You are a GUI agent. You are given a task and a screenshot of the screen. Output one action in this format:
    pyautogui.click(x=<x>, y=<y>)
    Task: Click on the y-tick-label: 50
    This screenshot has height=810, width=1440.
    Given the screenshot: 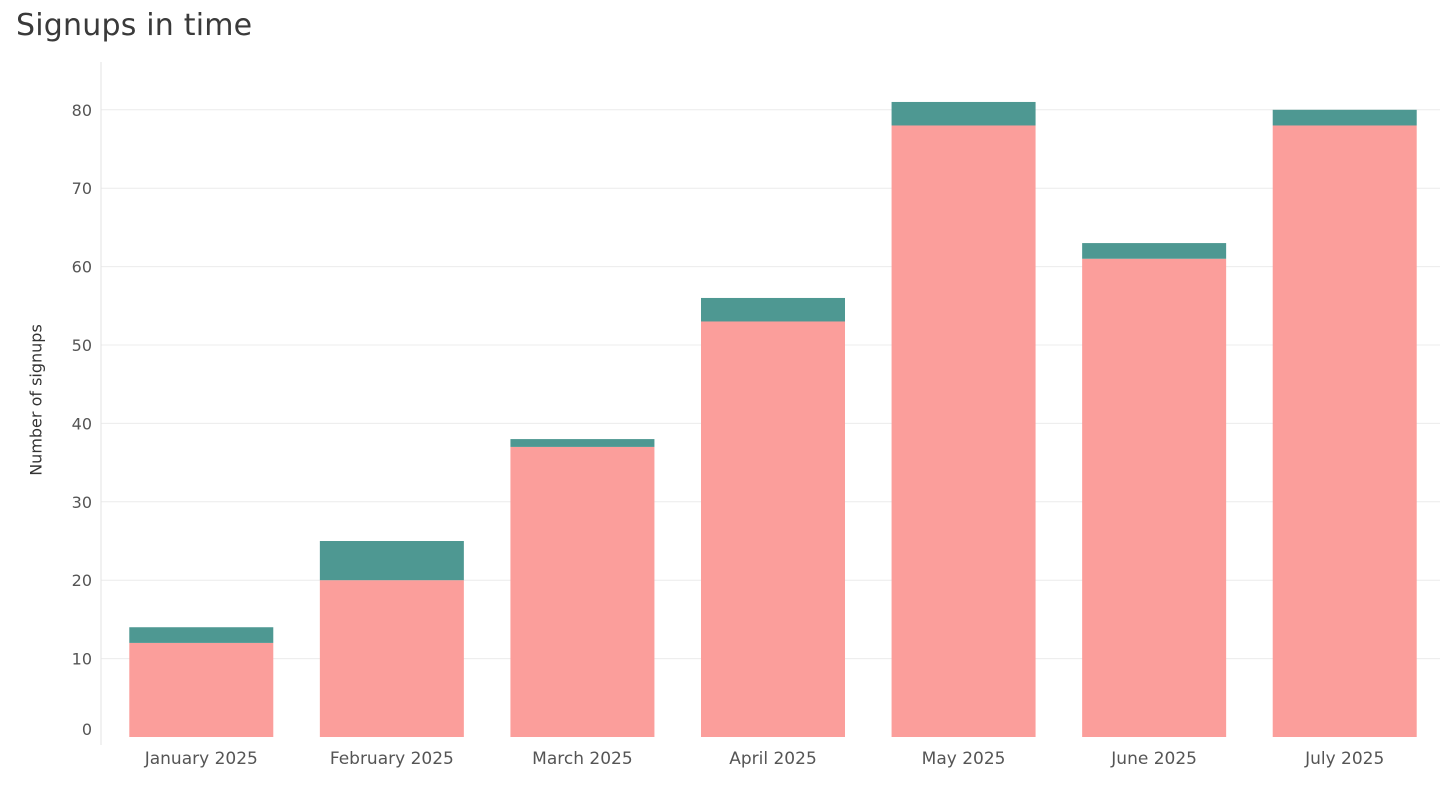 What is the action you would take?
    pyautogui.click(x=82, y=345)
    